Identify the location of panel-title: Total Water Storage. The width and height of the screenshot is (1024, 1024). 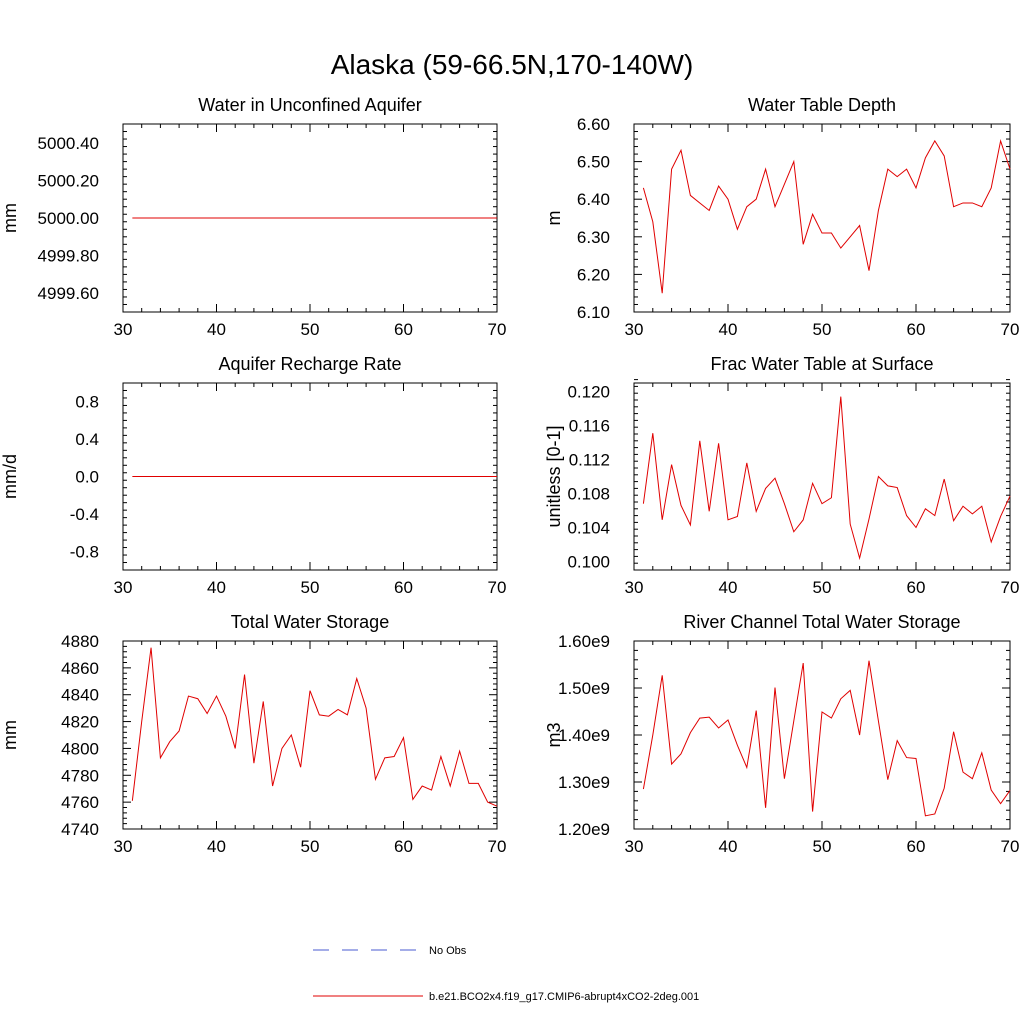
(310, 622).